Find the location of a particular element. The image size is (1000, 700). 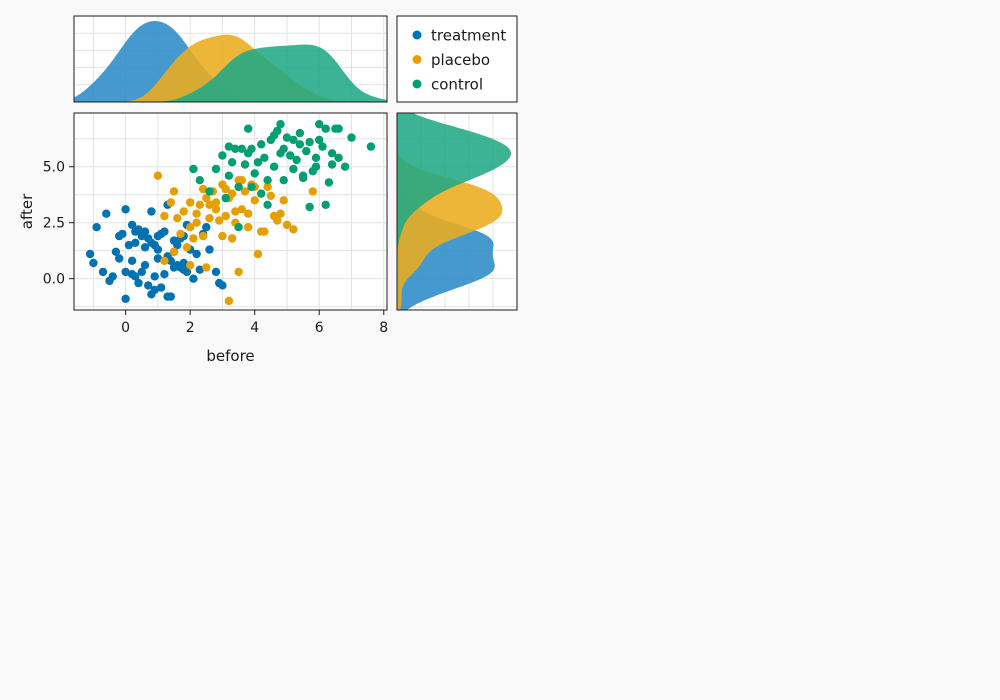

legend-label-treatment: treatment is located at coordinates (468, 36).